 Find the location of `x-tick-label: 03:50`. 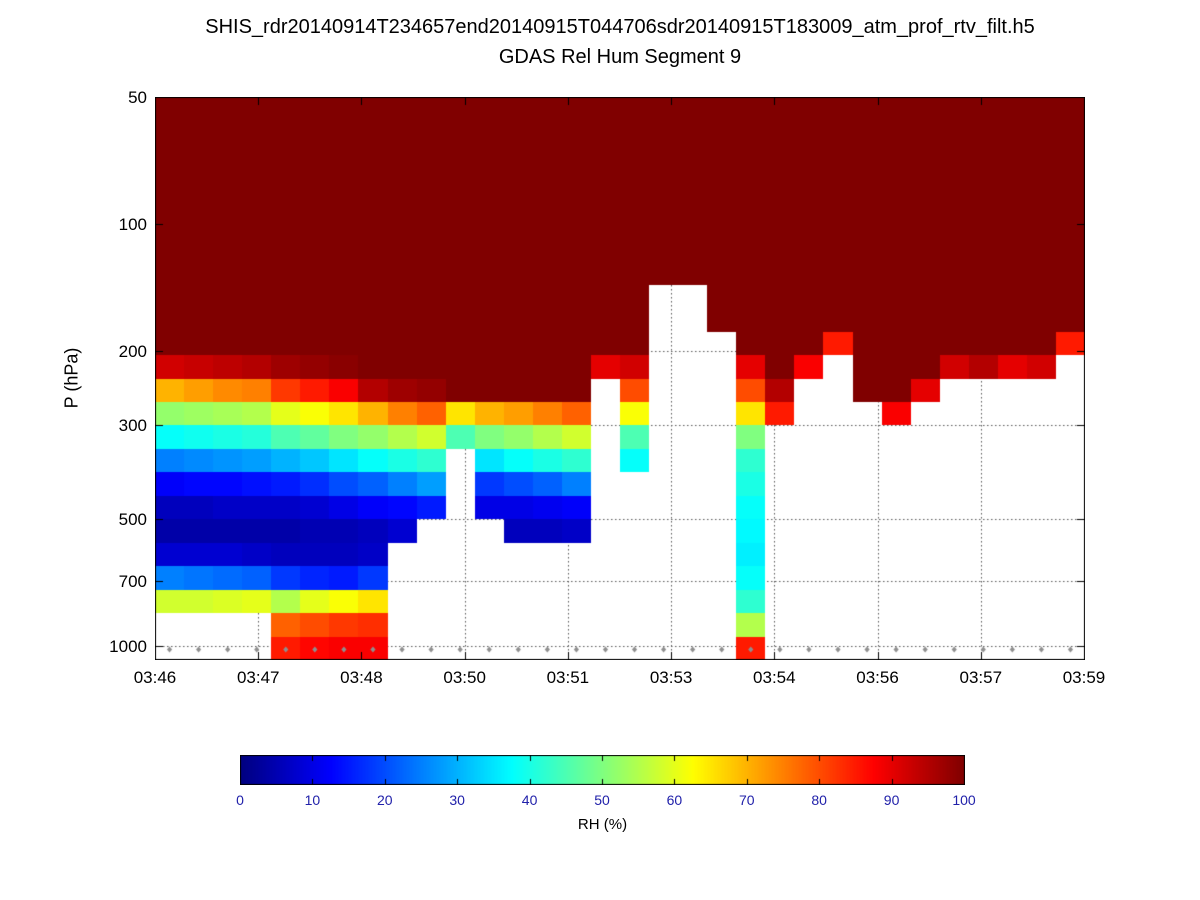

x-tick-label: 03:50 is located at coordinates (464, 677).